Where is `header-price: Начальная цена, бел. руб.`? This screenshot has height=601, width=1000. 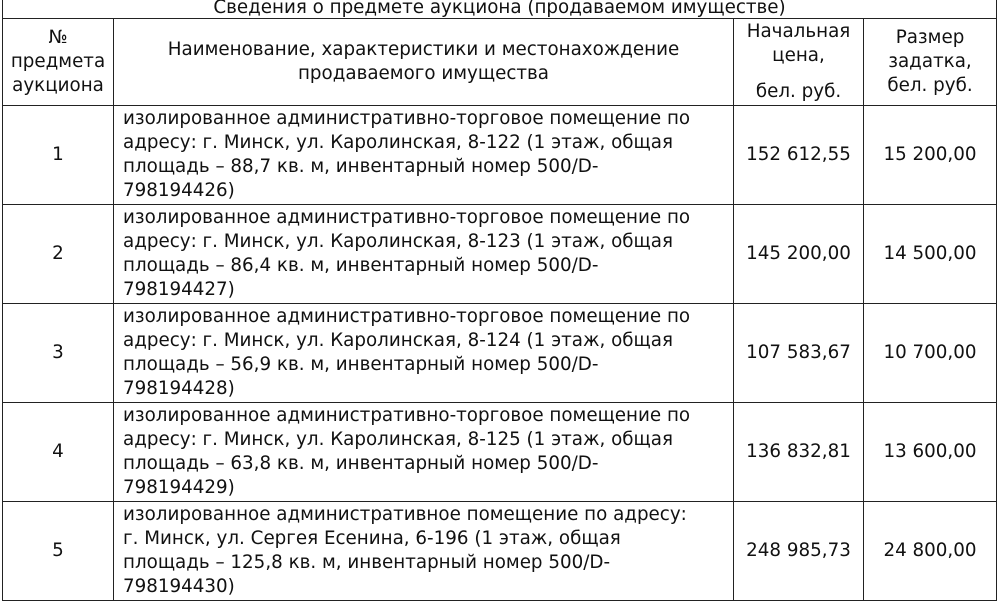 header-price: Начальная цена, бел. руб. is located at coordinates (798, 62).